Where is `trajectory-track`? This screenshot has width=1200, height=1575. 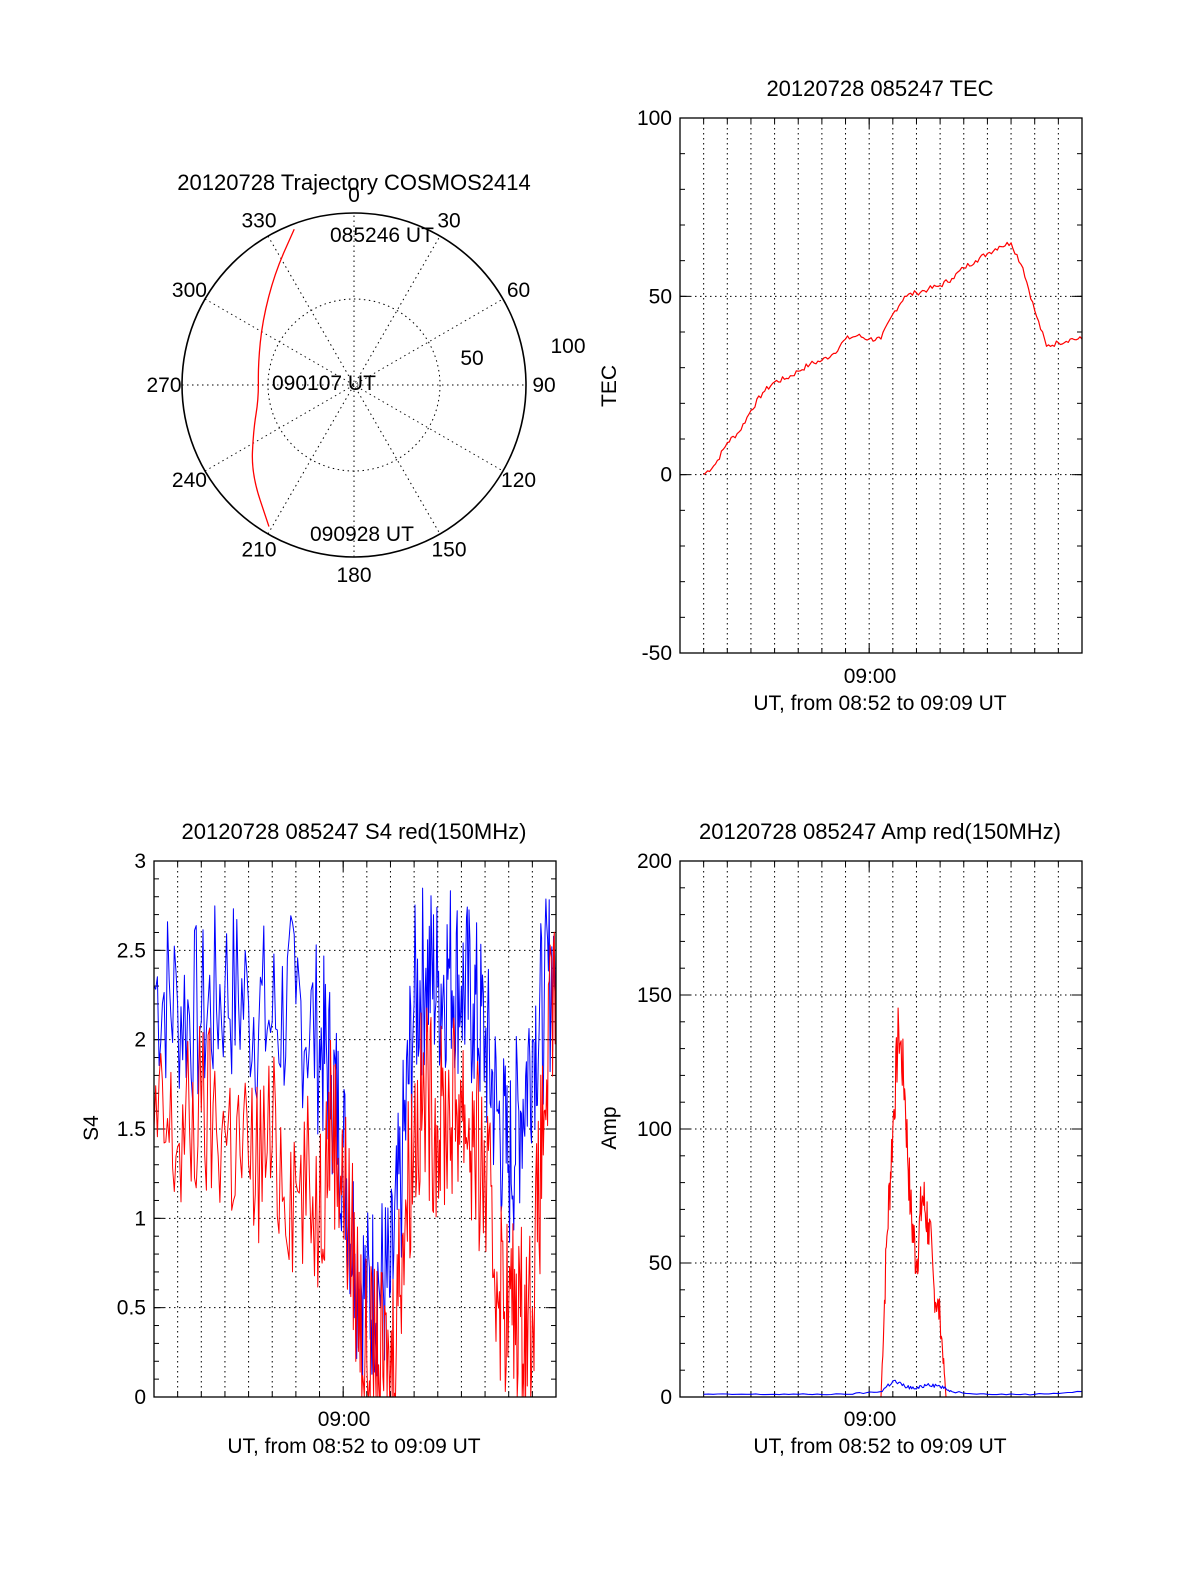
trajectory-track is located at coordinates (273, 377).